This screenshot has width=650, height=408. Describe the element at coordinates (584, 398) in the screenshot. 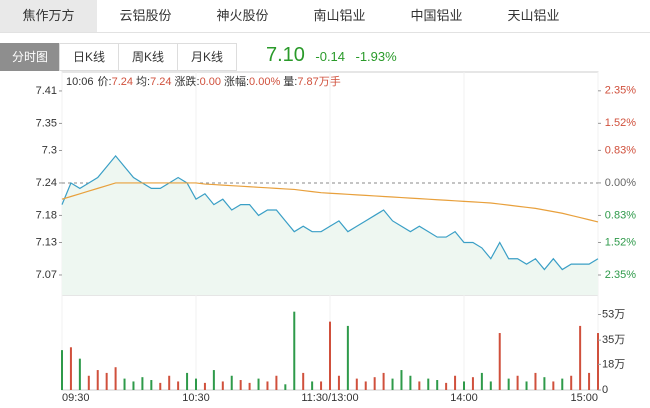

I see `x-tick-label: 15:00` at that location.